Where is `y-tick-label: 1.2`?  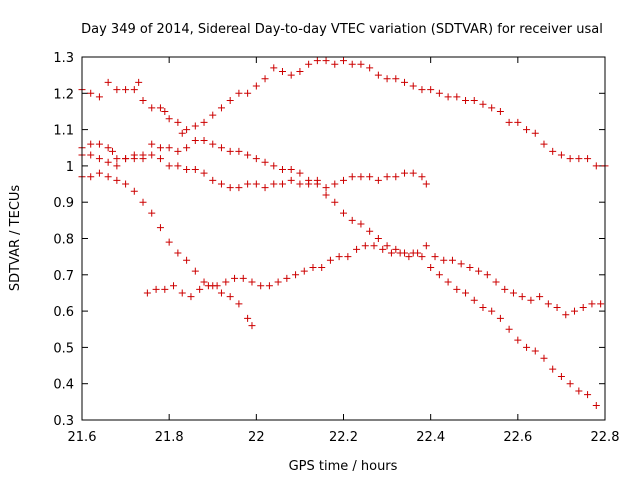
y-tick-label: 1.2 is located at coordinates (63, 94).